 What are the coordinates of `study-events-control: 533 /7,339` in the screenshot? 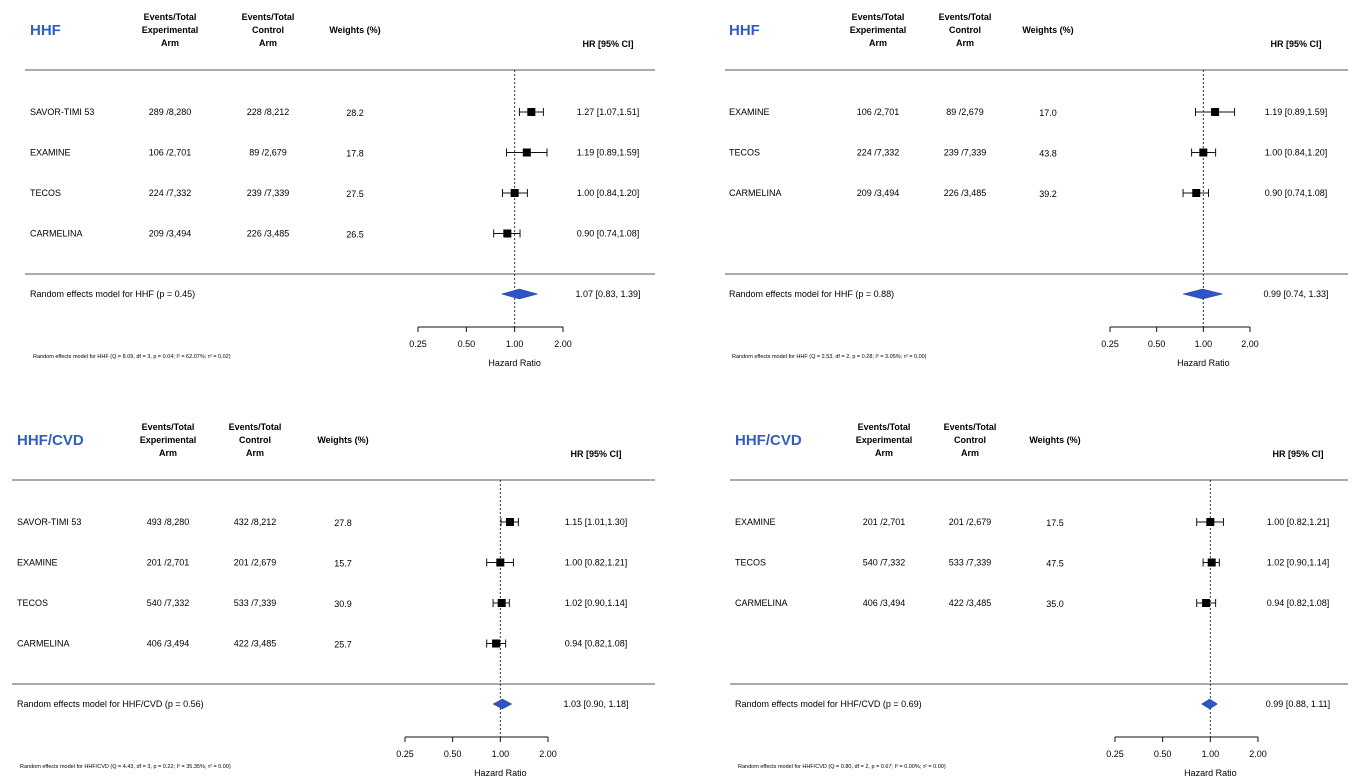 It's located at (255, 603).